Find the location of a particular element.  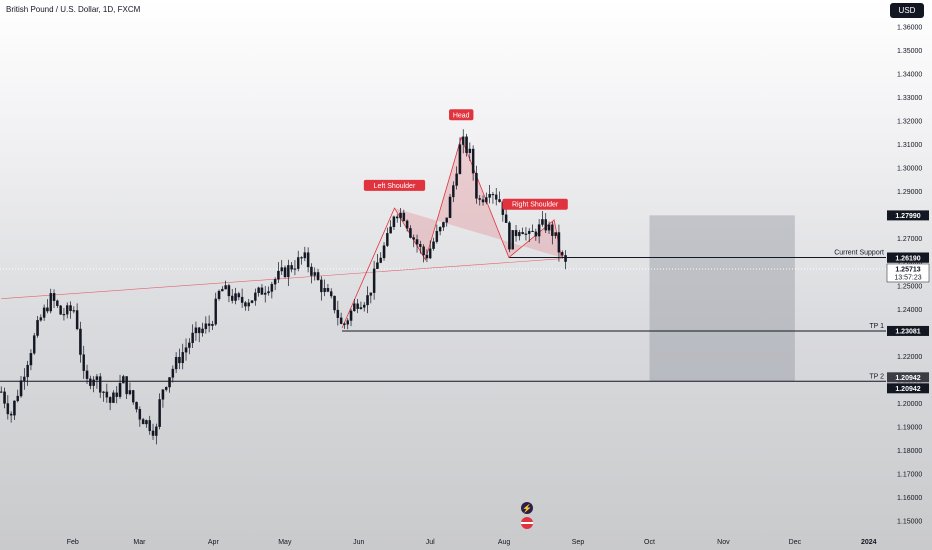

flash-icon is located at coordinates (527, 508).